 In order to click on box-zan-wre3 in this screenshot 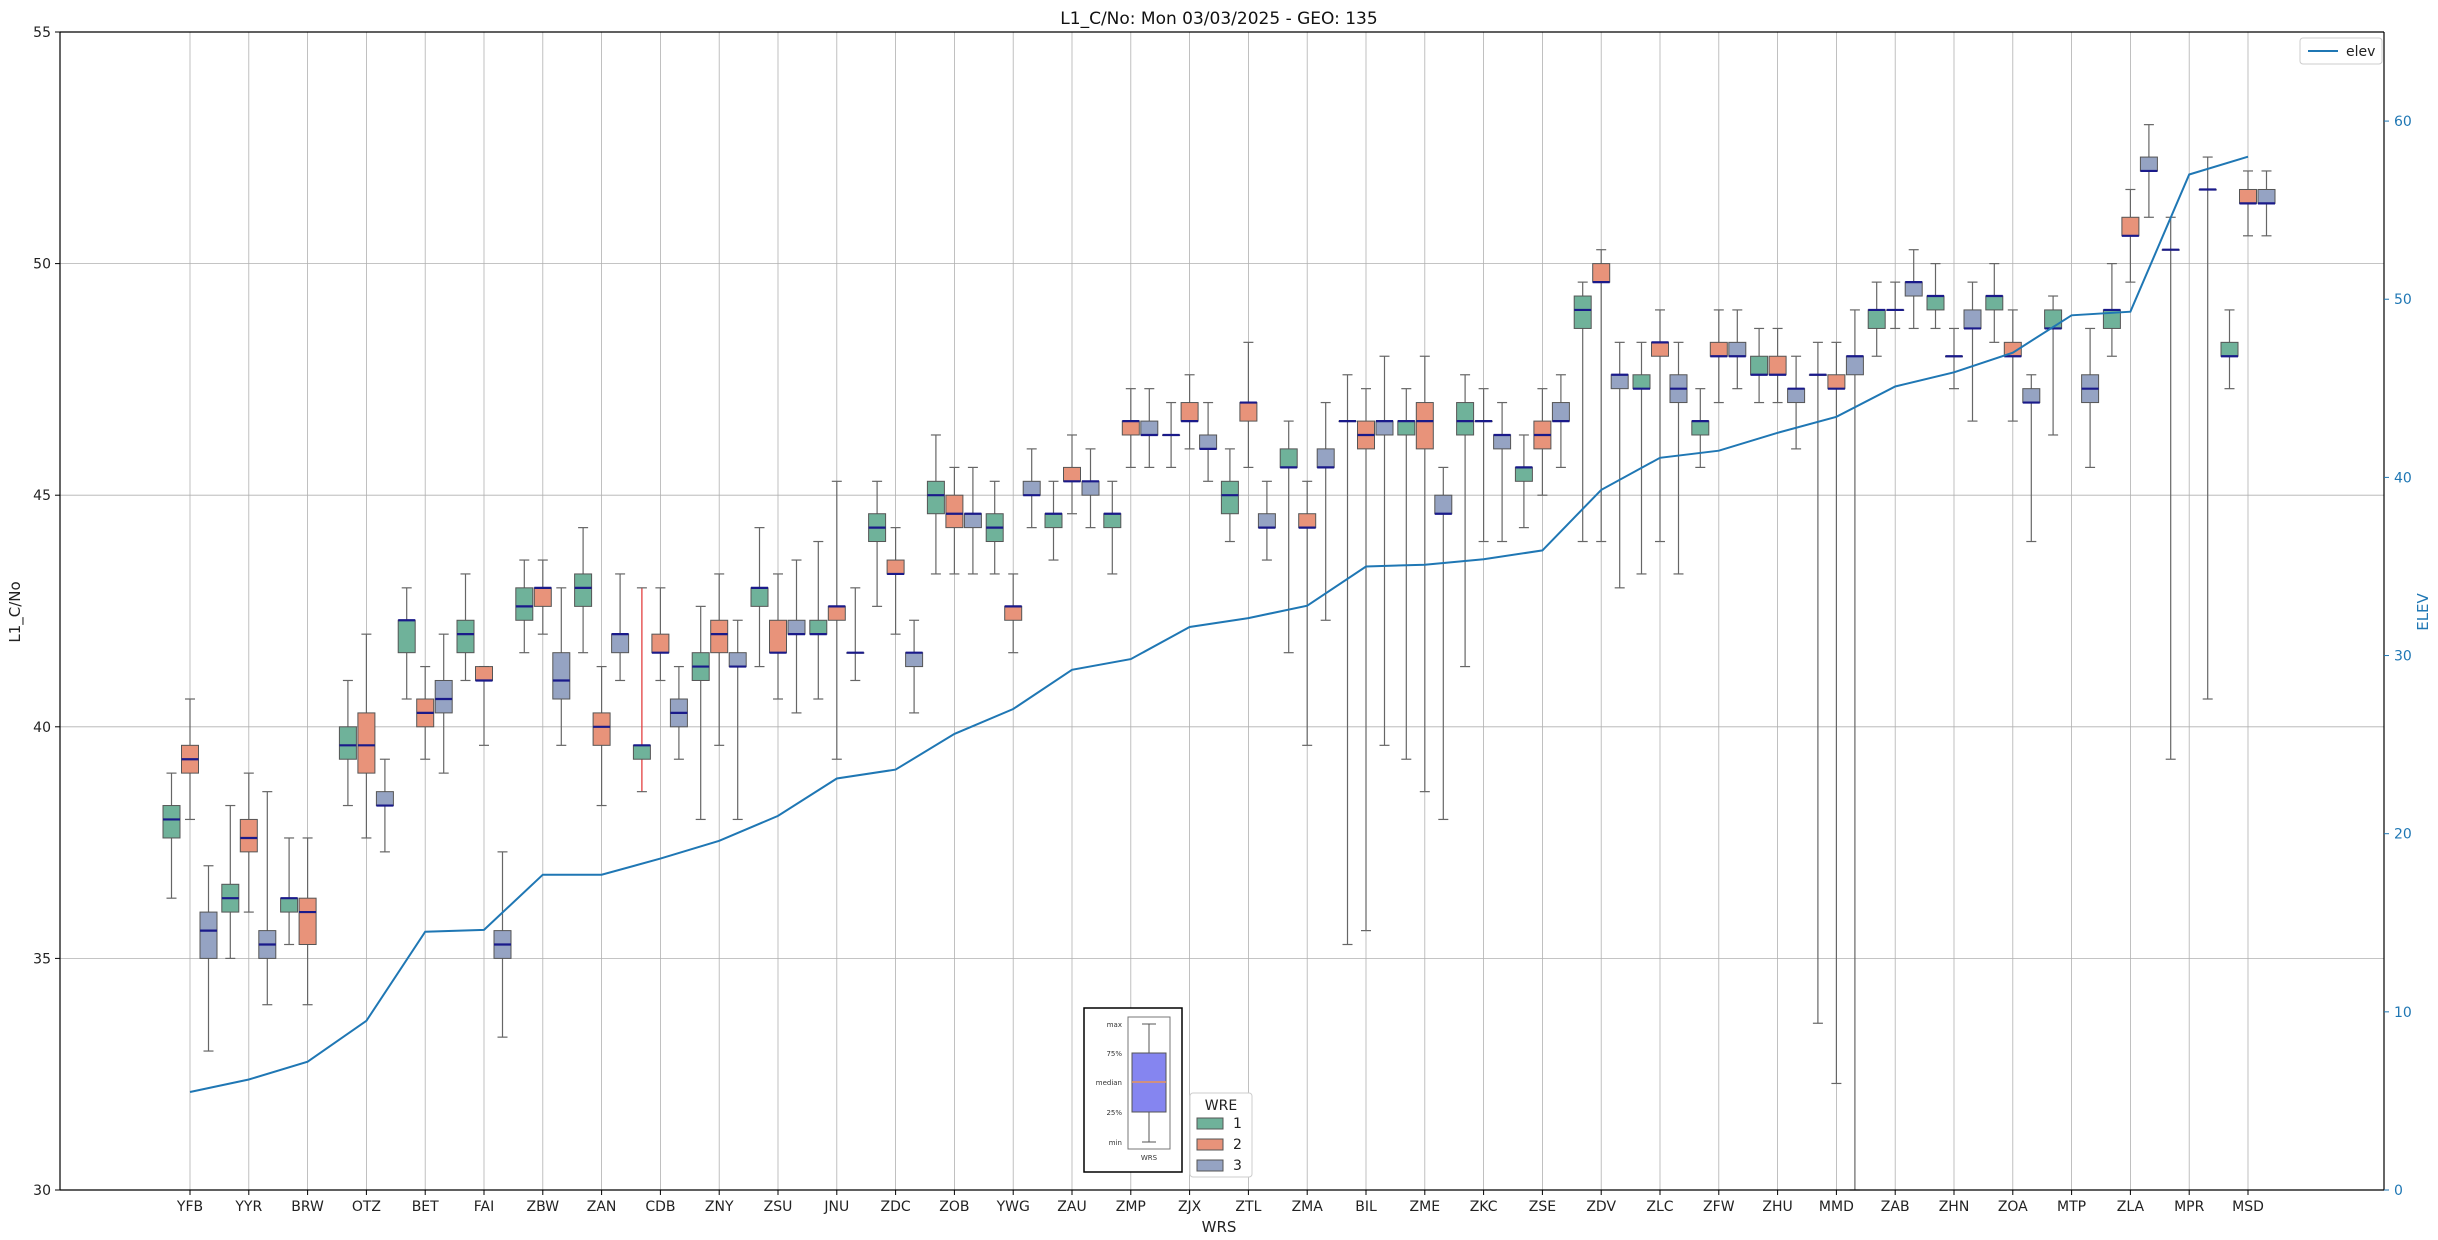, I will do `click(620, 627)`.